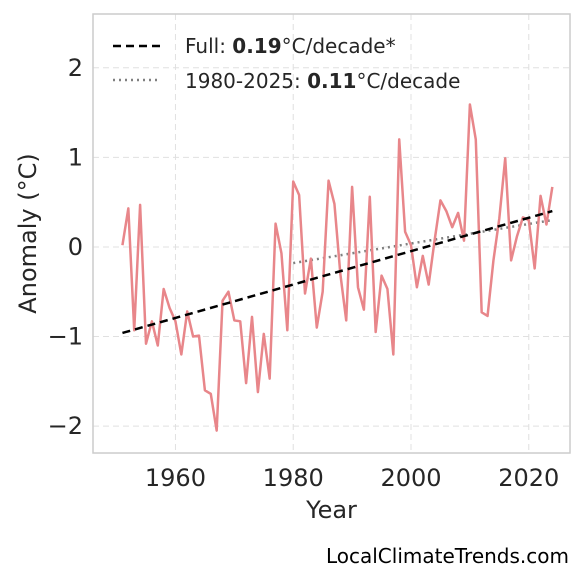 This screenshot has width=585, height=580. Describe the element at coordinates (75, 68) in the screenshot. I see `y-tick-label: 2` at that location.